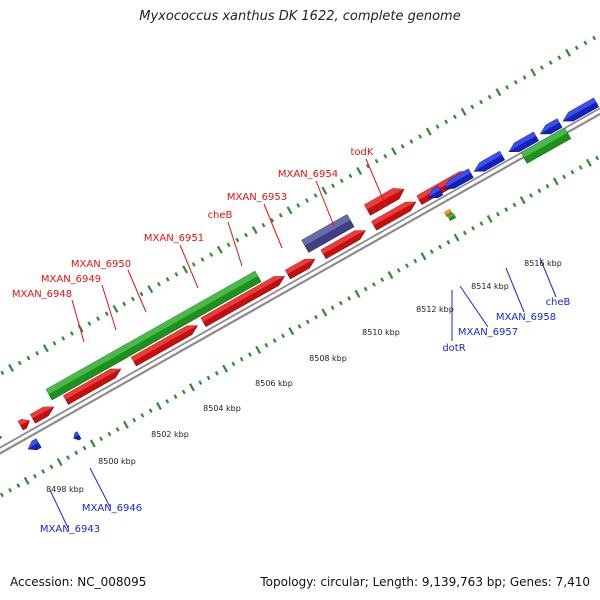 The width and height of the screenshot is (600, 600). Describe the element at coordinates (112, 490) in the screenshot. I see `reverse-gene-label: MXAN_6946` at that location.